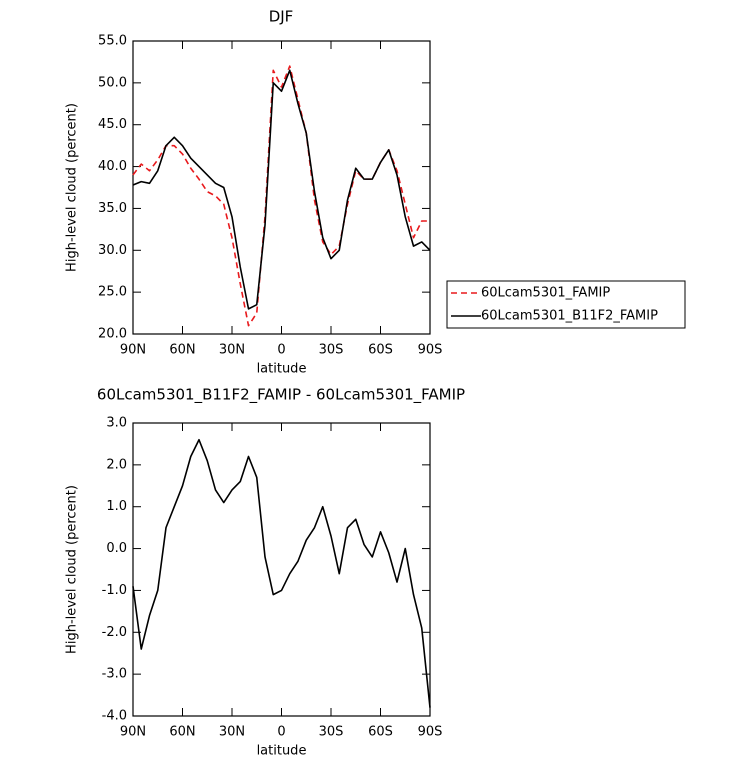 Image resolution: width=733 pixels, height=772 pixels. I want to click on y-tick-label: 35.0, so click(112, 208).